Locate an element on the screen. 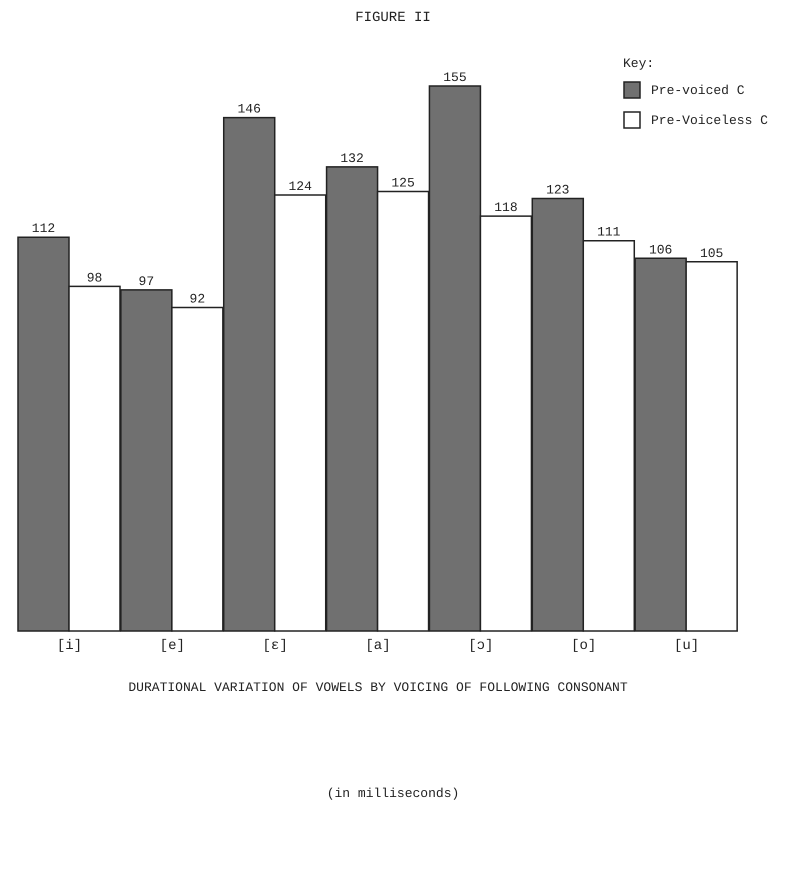 This screenshot has width=787, height=890. x-tick-label: [e] is located at coordinates (172, 646).